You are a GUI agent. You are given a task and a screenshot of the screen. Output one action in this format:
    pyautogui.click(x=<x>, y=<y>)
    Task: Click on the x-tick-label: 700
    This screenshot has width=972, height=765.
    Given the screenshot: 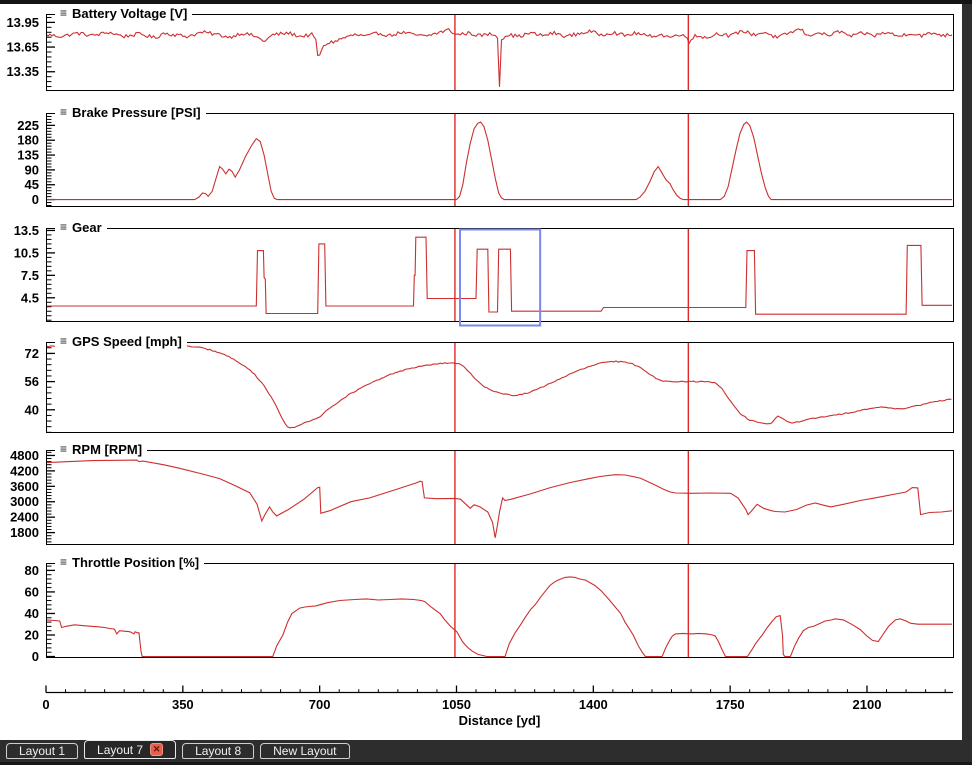 What is the action you would take?
    pyautogui.click(x=320, y=704)
    